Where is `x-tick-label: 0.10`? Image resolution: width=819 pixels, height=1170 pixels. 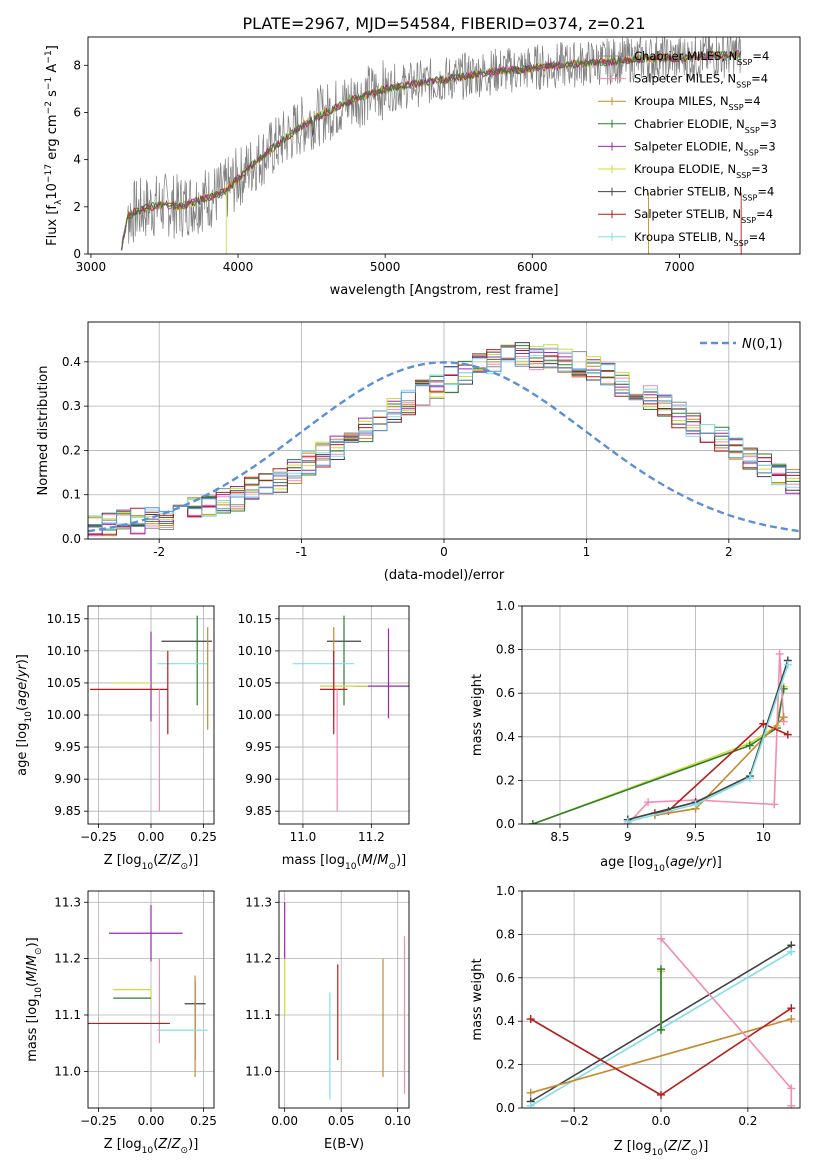
x-tick-label: 0.10 is located at coordinates (397, 1121).